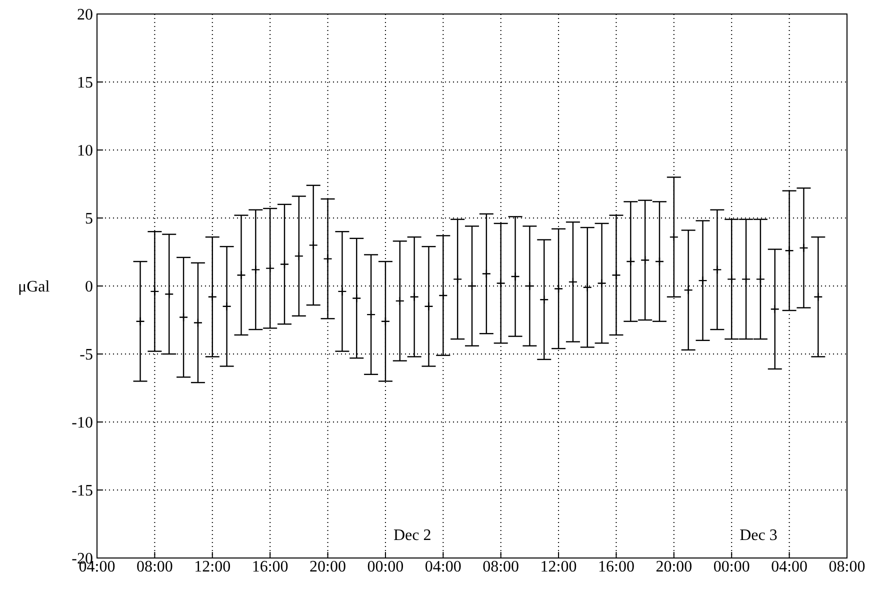 The width and height of the screenshot is (874, 600). What do you see at coordinates (89, 219) in the screenshot?
I see `y-tick-label: 5` at bounding box center [89, 219].